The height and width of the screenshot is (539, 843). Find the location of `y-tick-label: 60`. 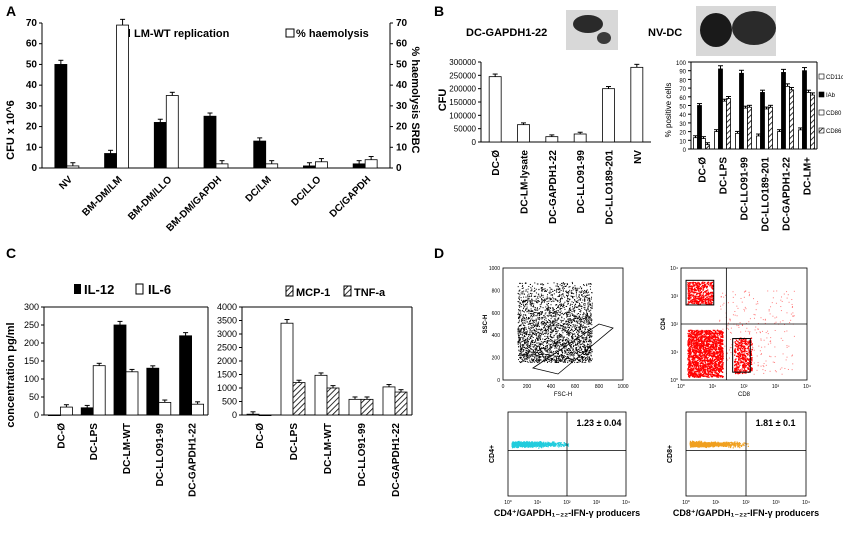

y-tick-label: 60 is located at coordinates (32, 44).